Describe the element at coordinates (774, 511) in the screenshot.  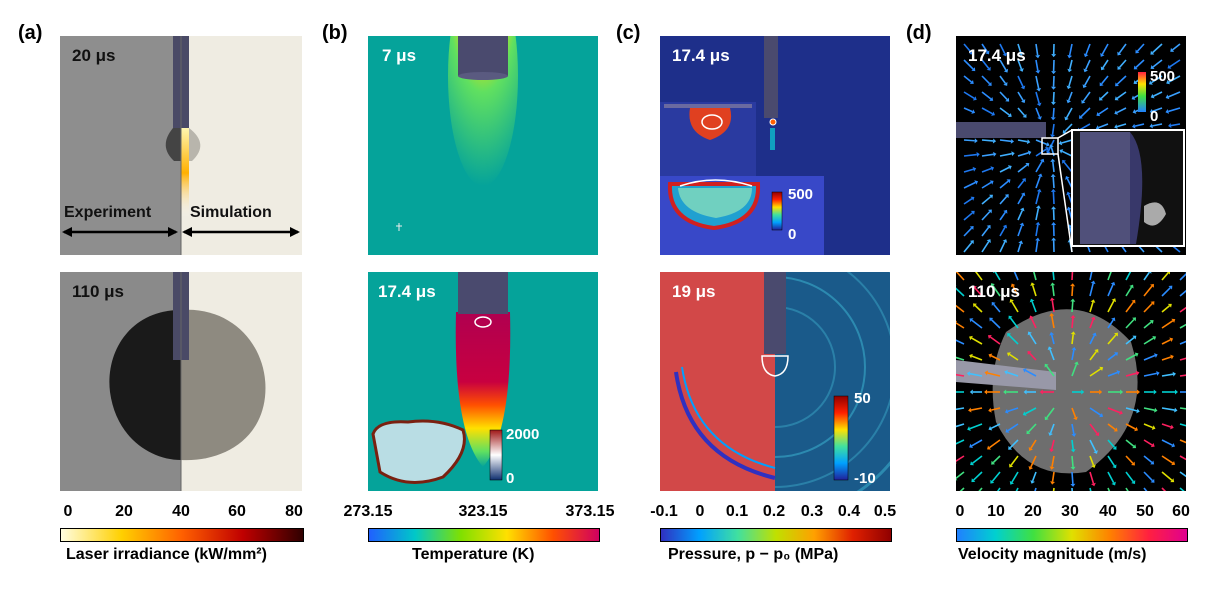
I see `colorbar-c-tick: 0.2` at that location.